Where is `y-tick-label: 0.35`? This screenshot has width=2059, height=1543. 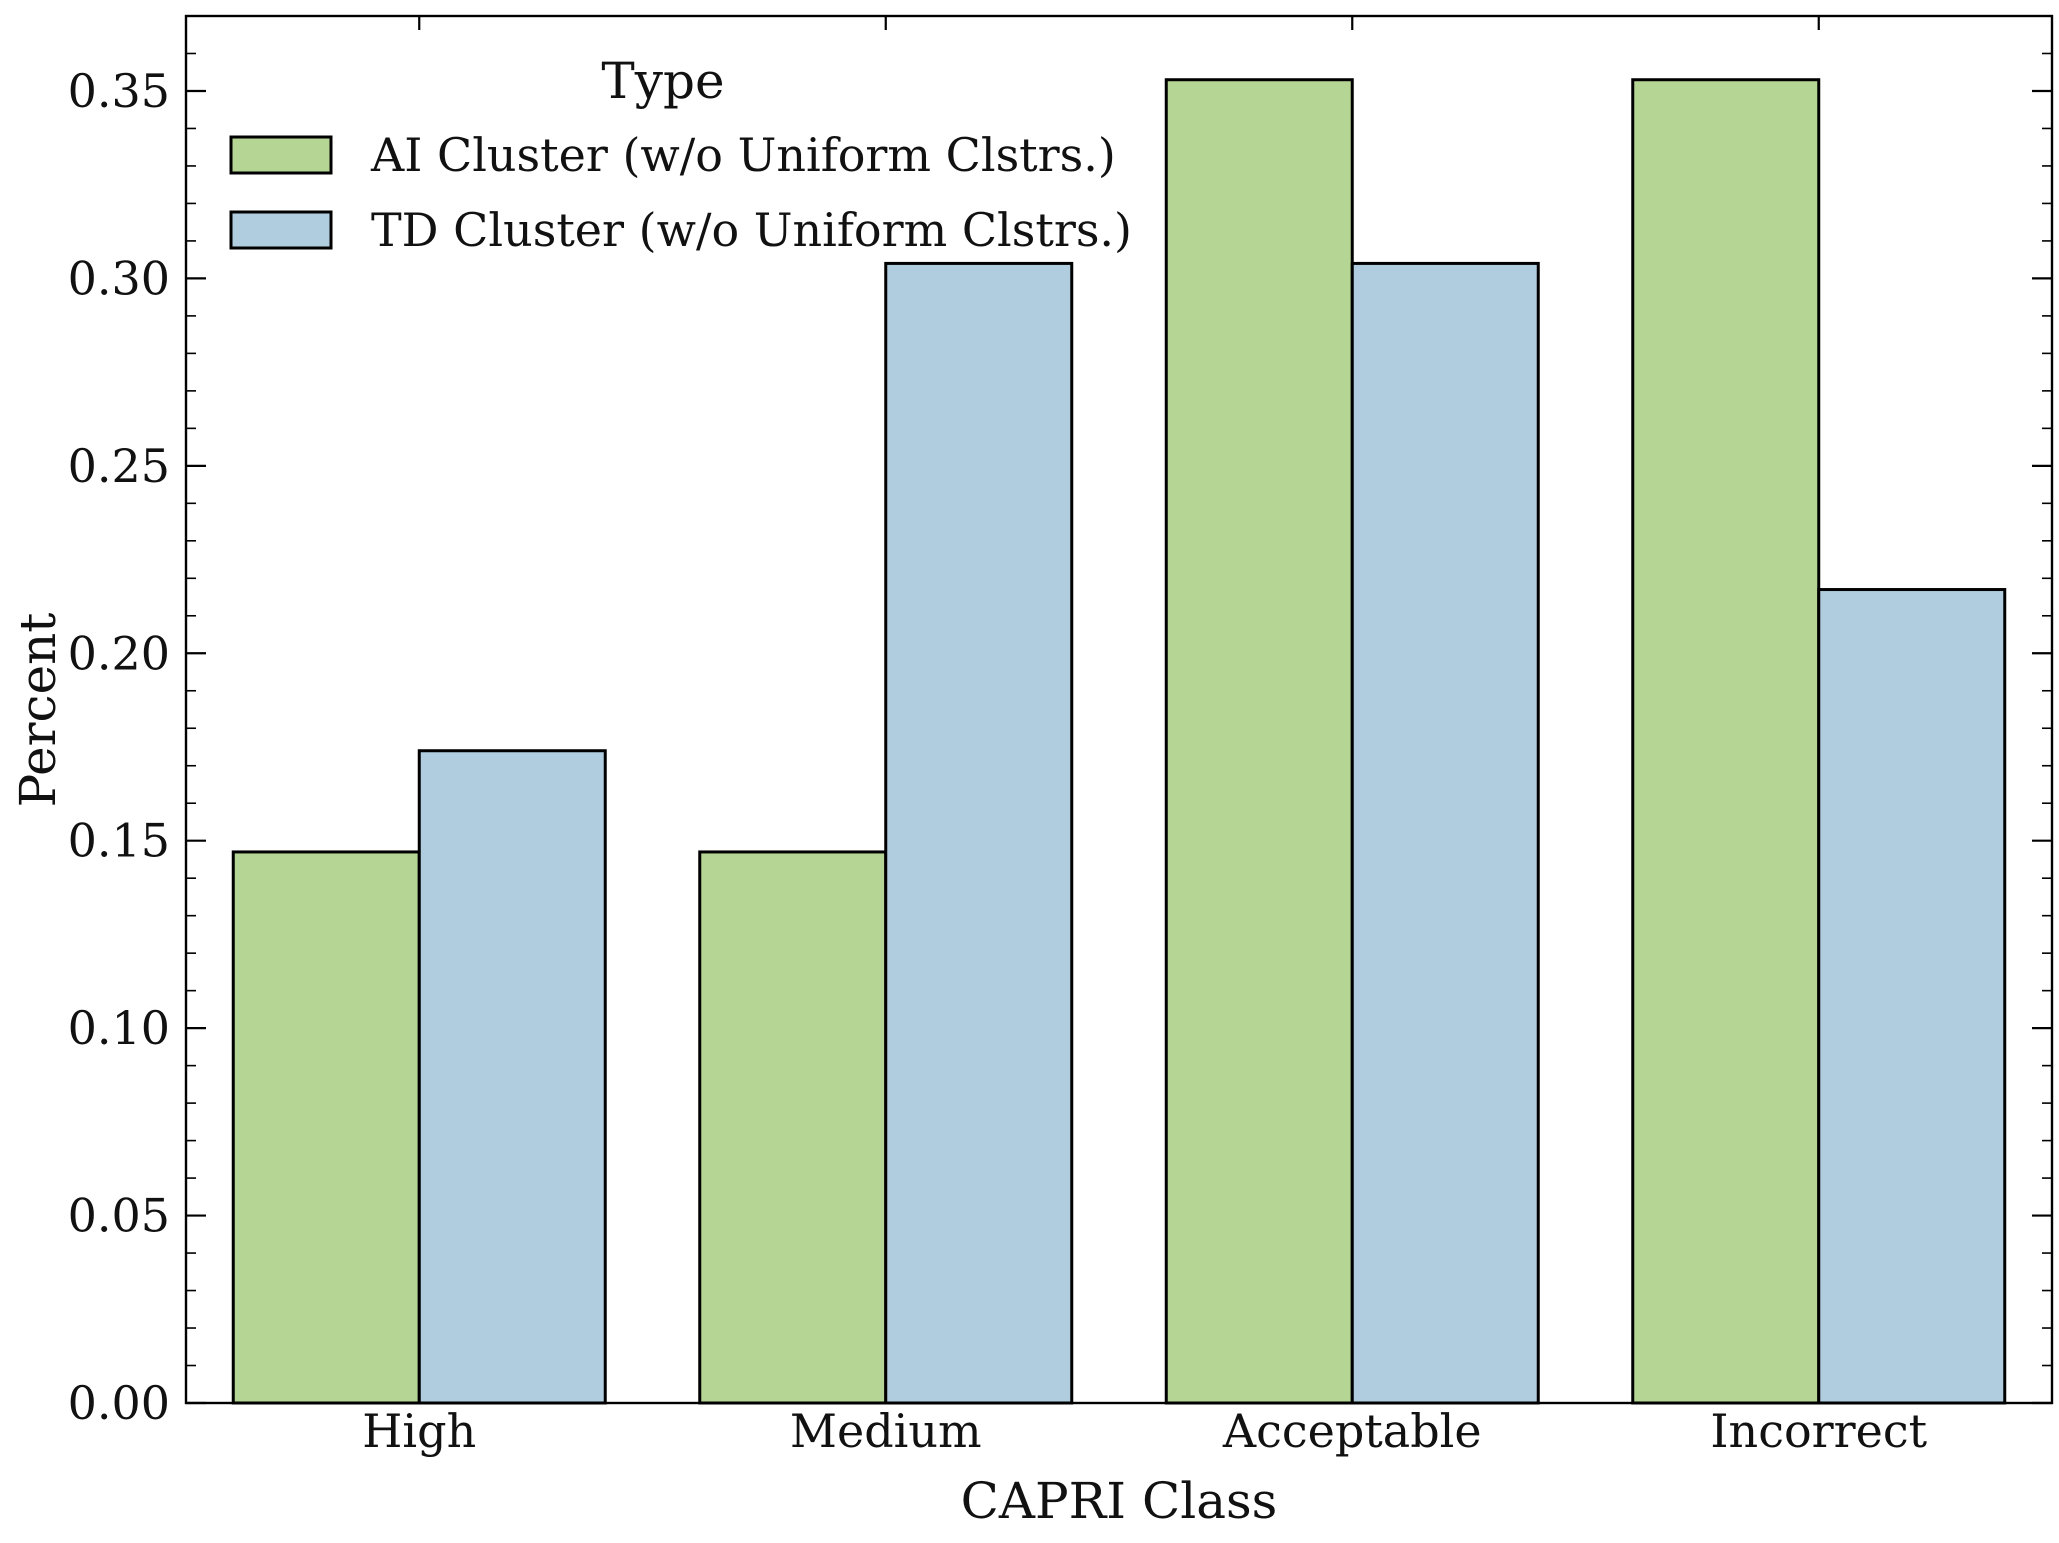
y-tick-label: 0.35 is located at coordinates (119, 91).